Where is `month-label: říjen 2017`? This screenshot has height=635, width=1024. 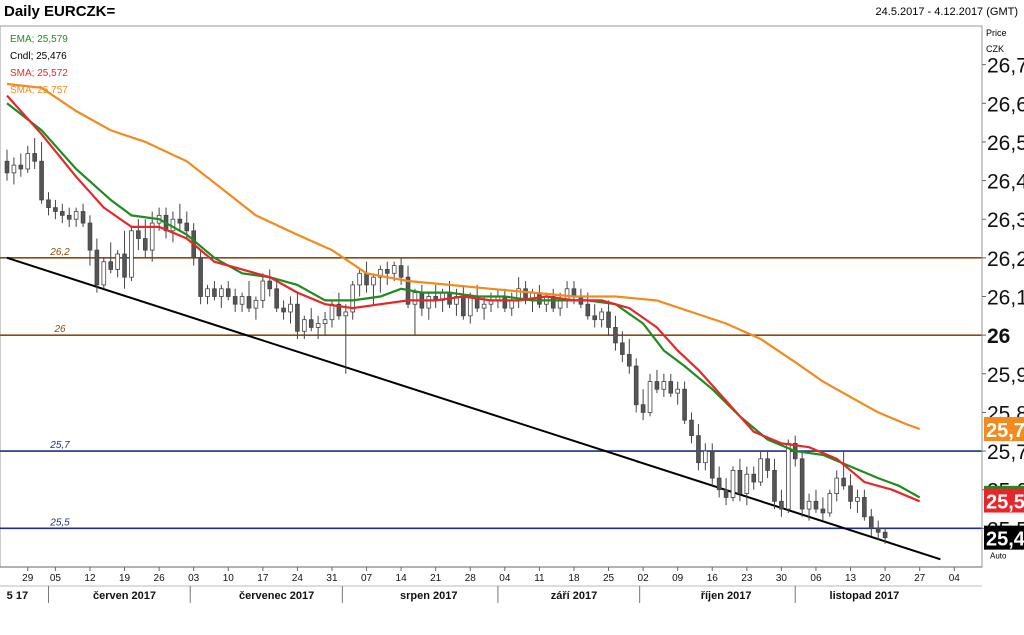 month-label: říjen 2017 is located at coordinates (726, 596).